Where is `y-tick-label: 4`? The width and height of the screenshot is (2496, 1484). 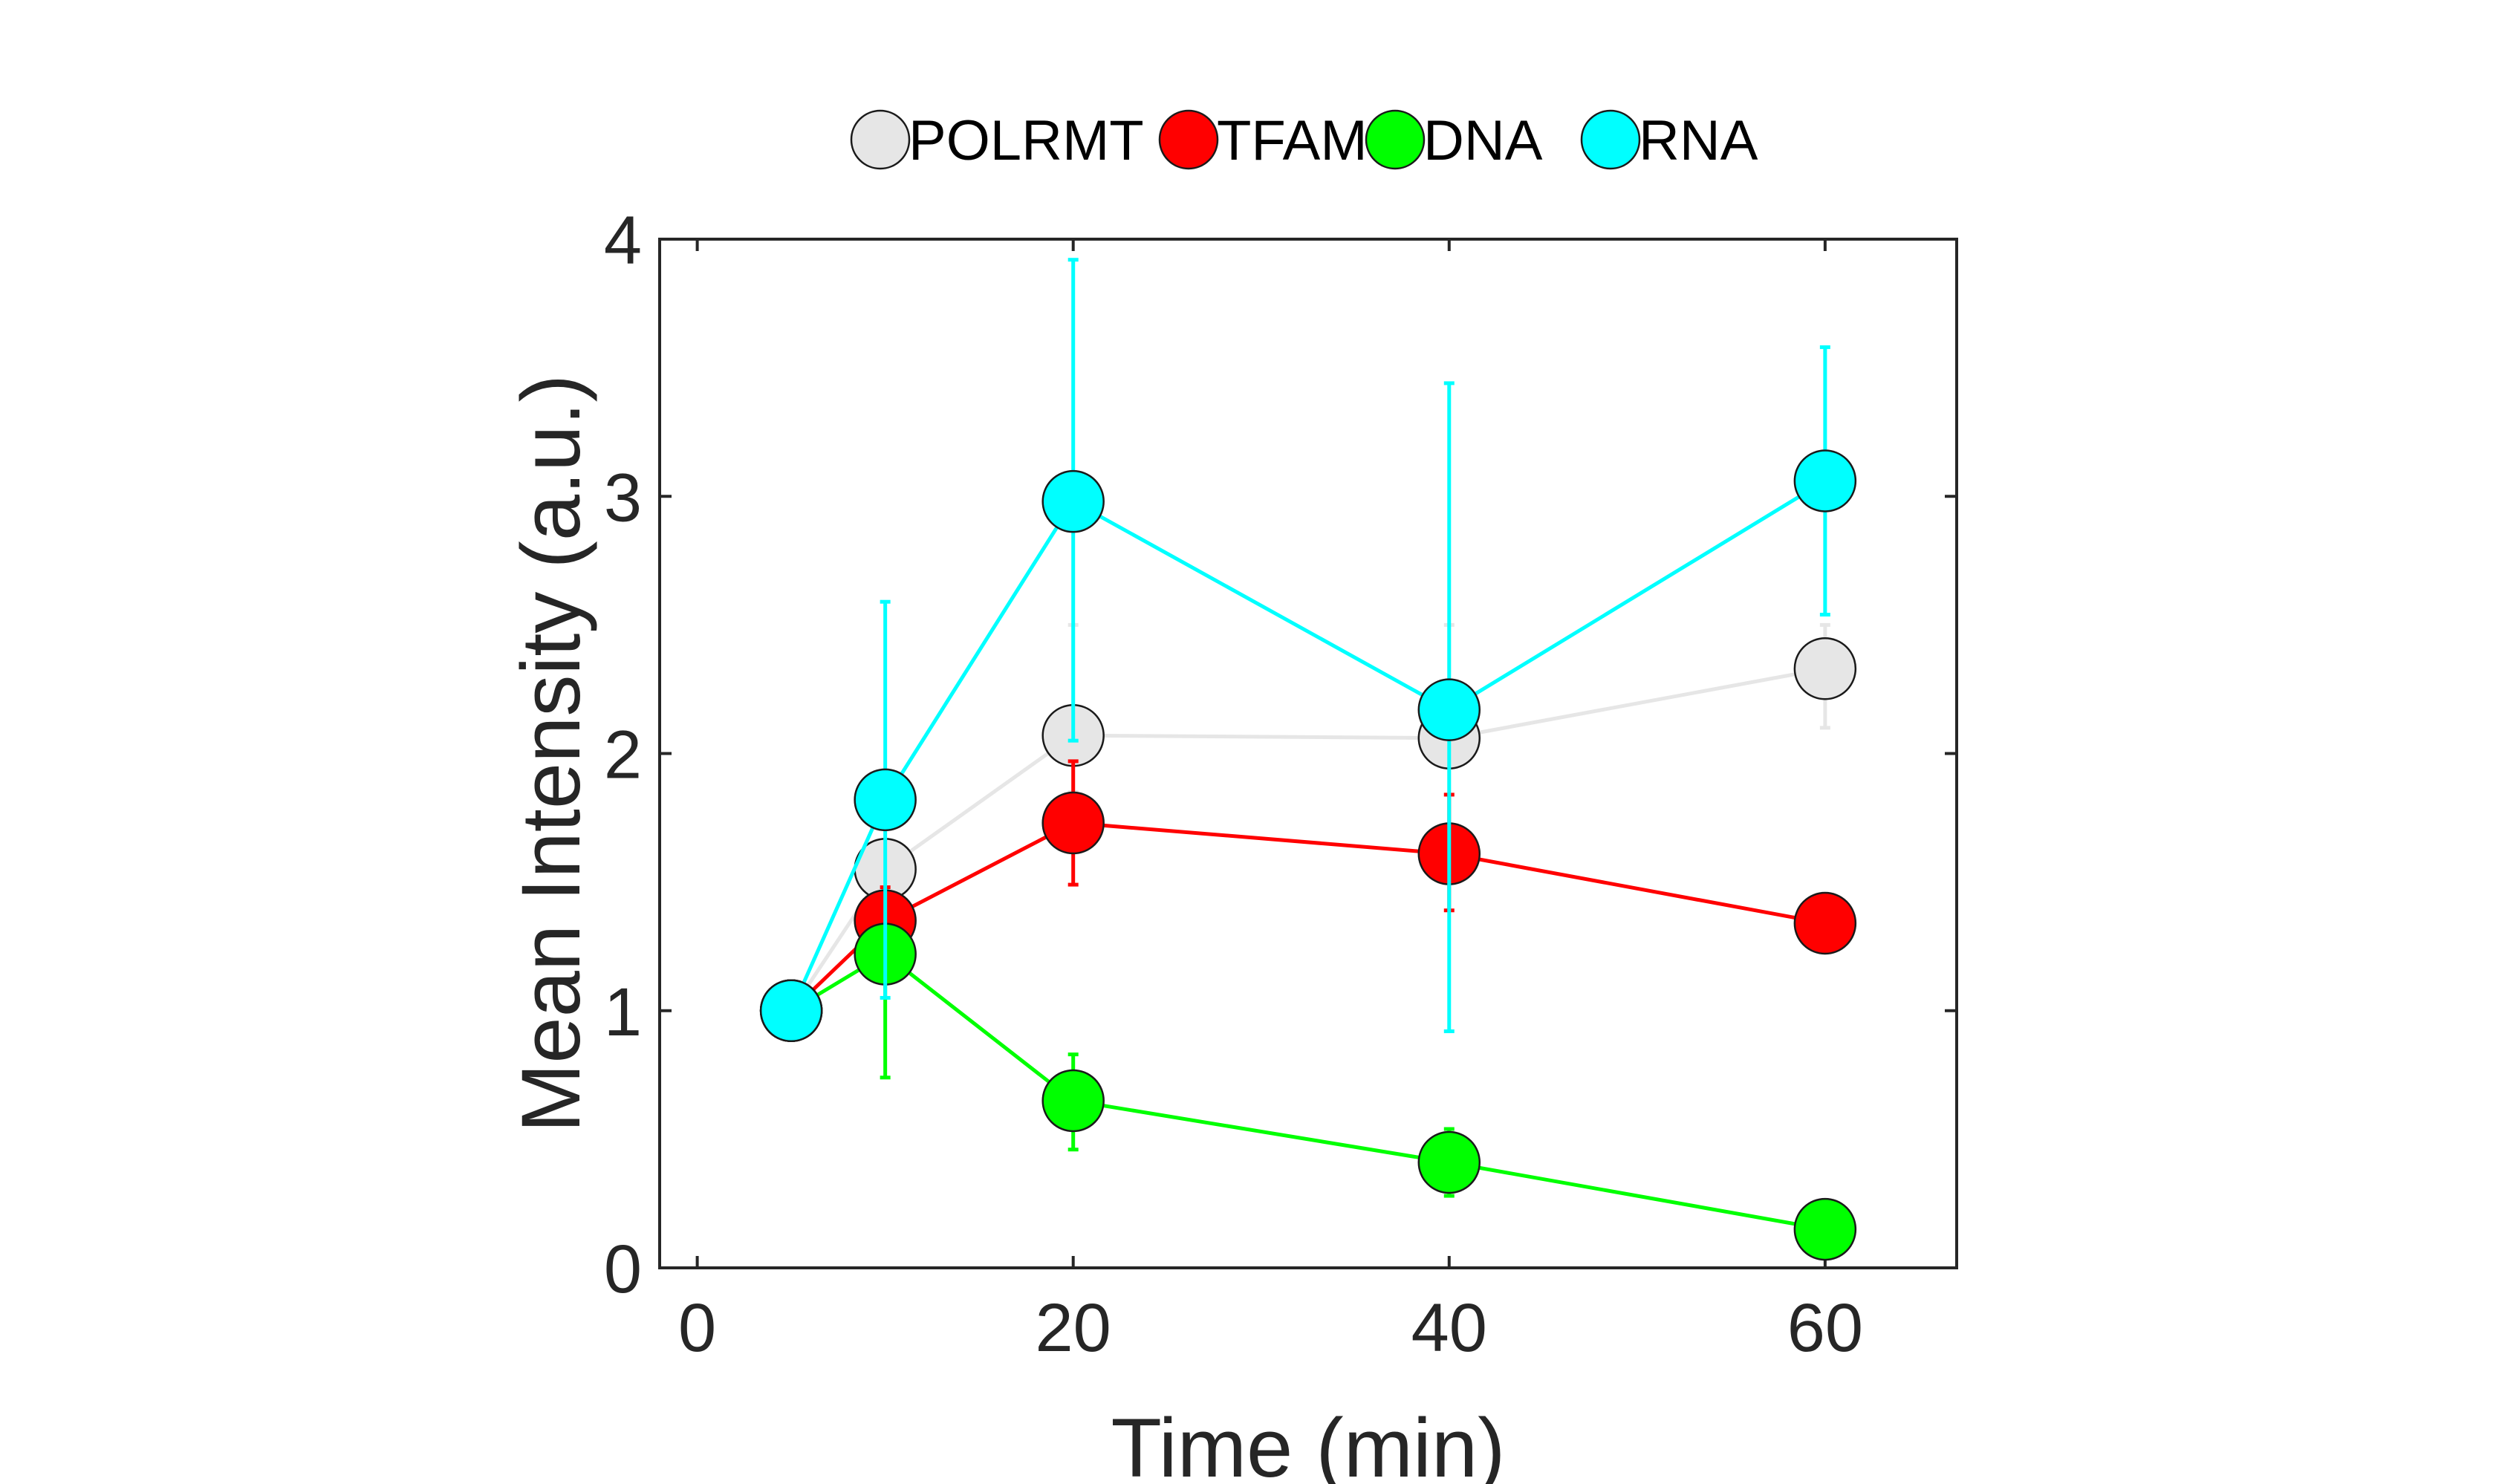
y-tick-label: 4 is located at coordinates (623, 241).